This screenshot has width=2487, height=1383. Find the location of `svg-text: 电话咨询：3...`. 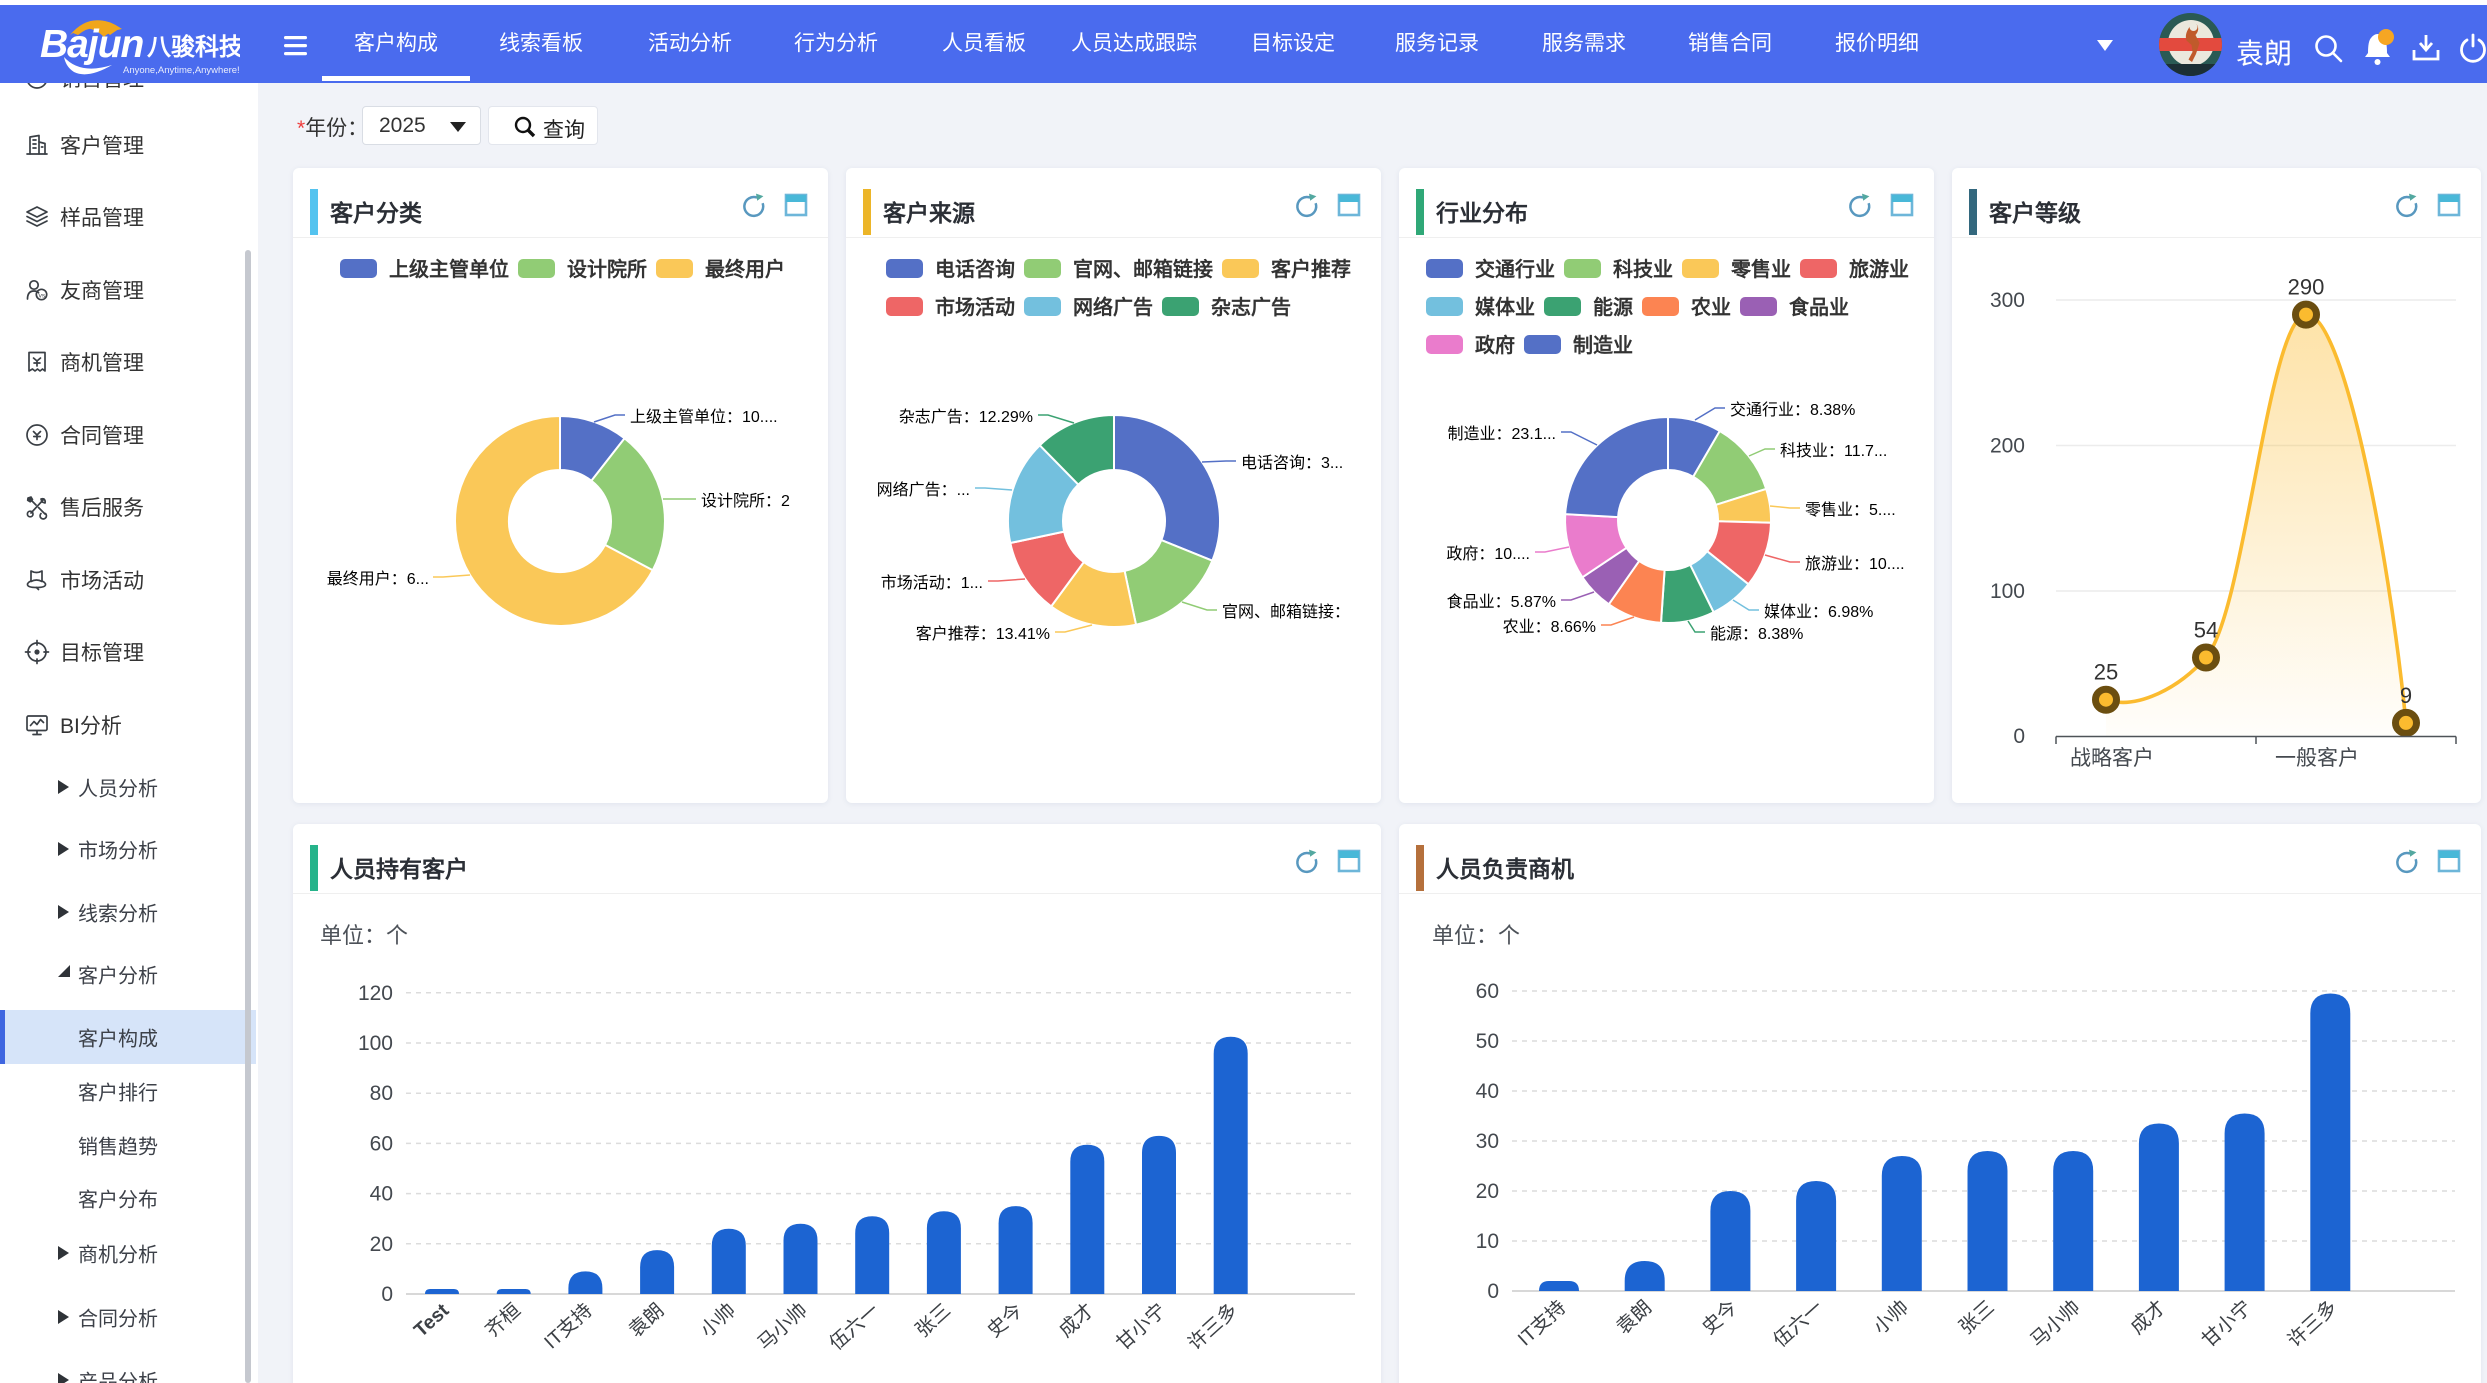

svg-text: 电话咨询：3... is located at coordinates (1292, 463).